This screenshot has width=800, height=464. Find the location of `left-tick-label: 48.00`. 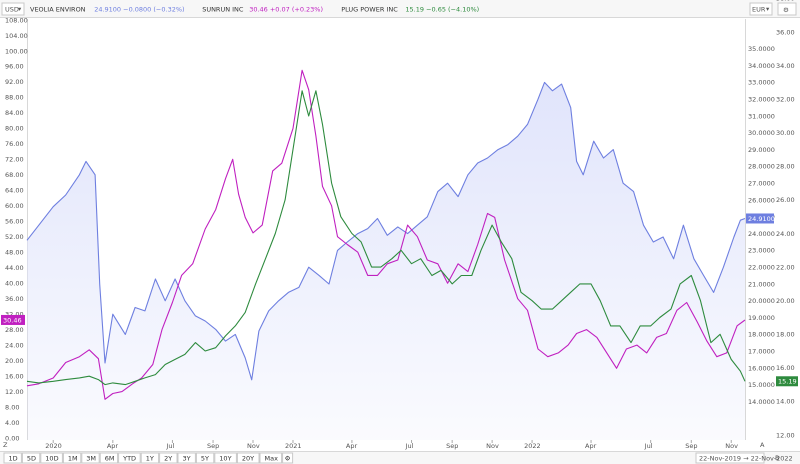

left-tick-label: 48.00 is located at coordinates (14, 253).